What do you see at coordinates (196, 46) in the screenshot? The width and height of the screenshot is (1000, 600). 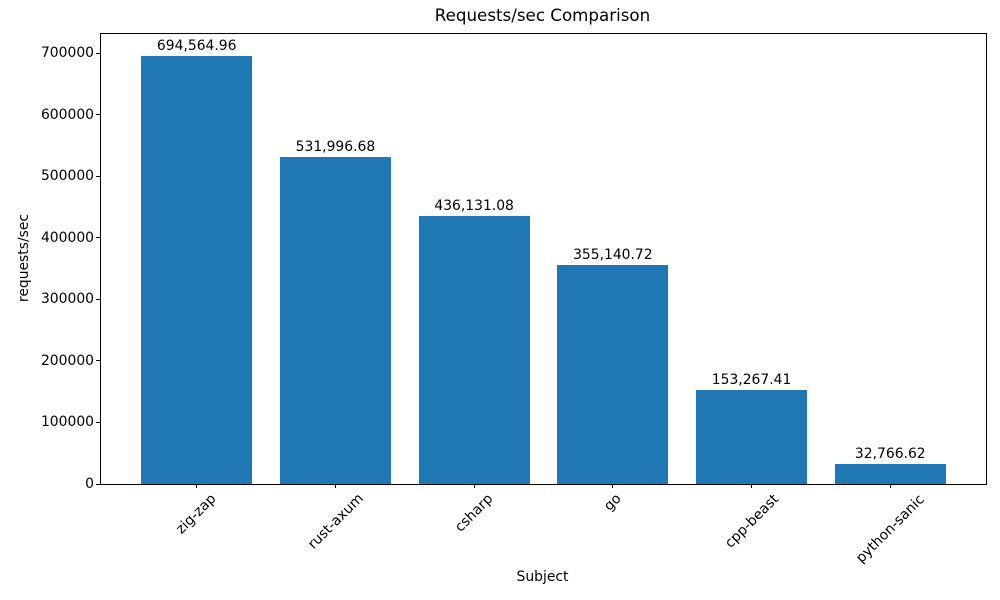 I see `bar-value-label: 694,564.96` at bounding box center [196, 46].